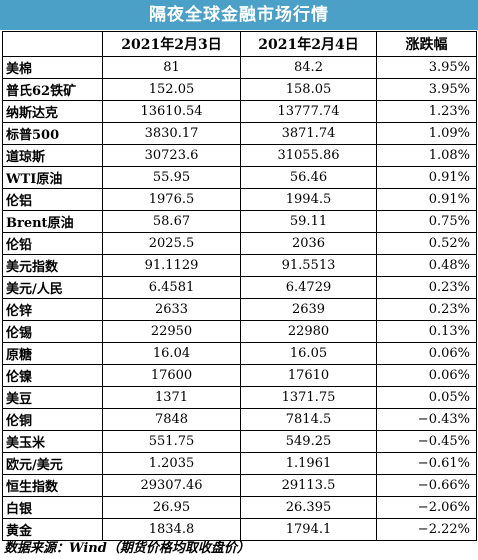  I want to click on price-date-2: 91.5513, so click(308, 265).